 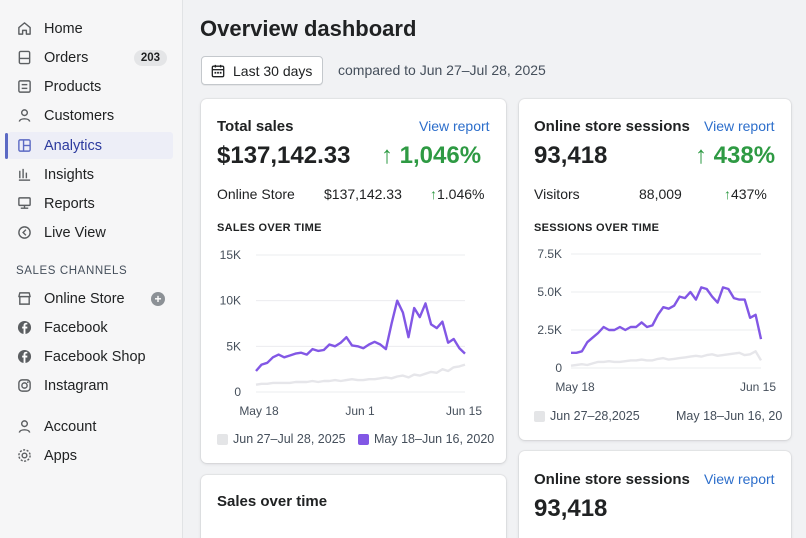 I want to click on online-store-delta-value: 1.046%, so click(x=461, y=194).